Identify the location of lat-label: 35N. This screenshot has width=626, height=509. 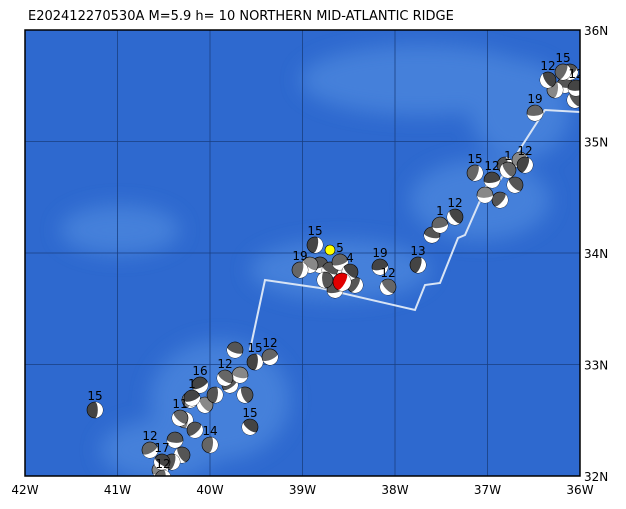
(596, 143).